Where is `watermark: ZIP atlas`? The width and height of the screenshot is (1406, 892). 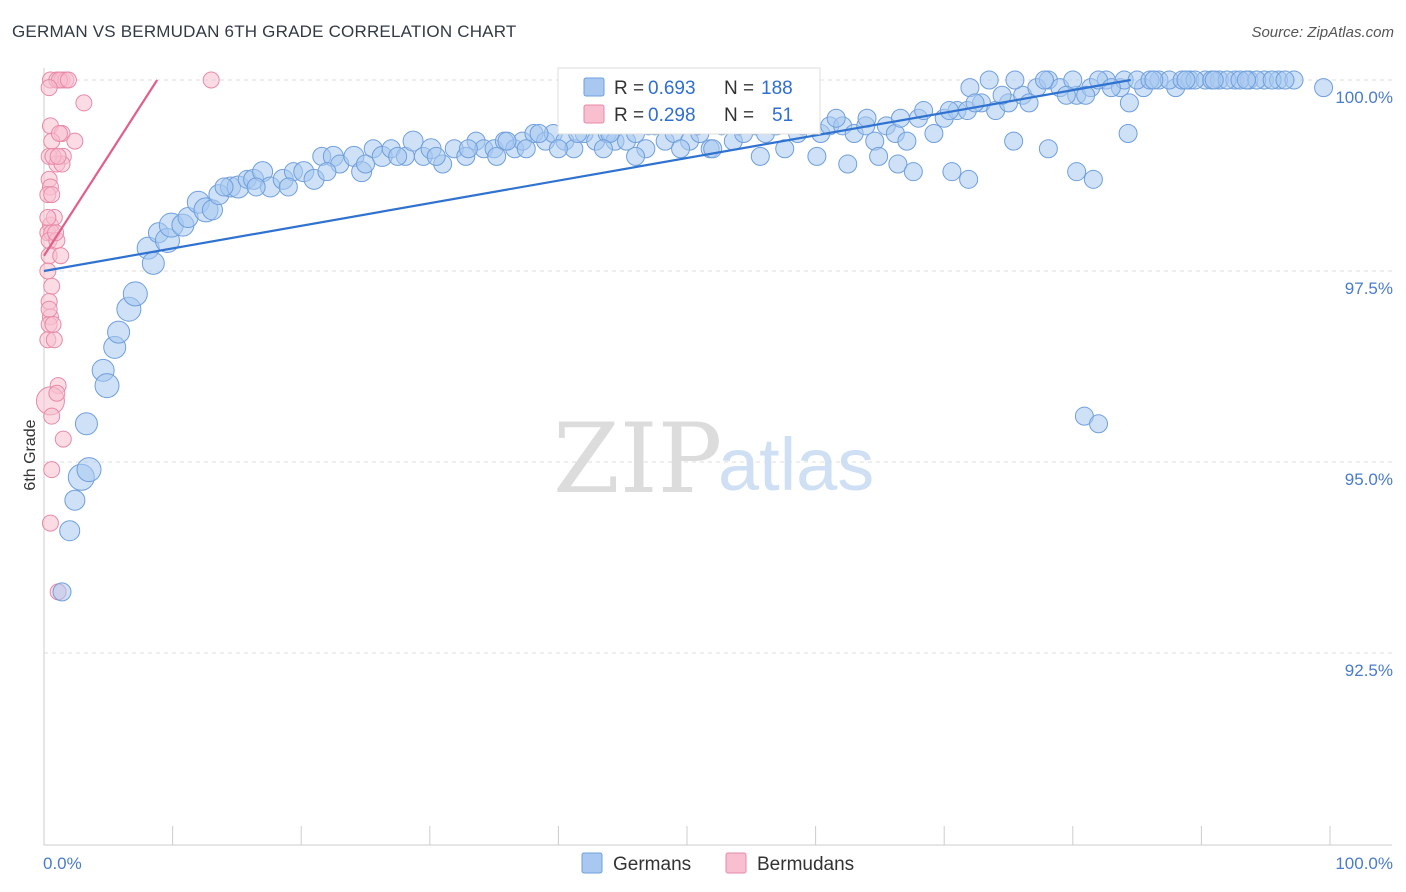
watermark: ZIP atlas is located at coordinates (713, 459).